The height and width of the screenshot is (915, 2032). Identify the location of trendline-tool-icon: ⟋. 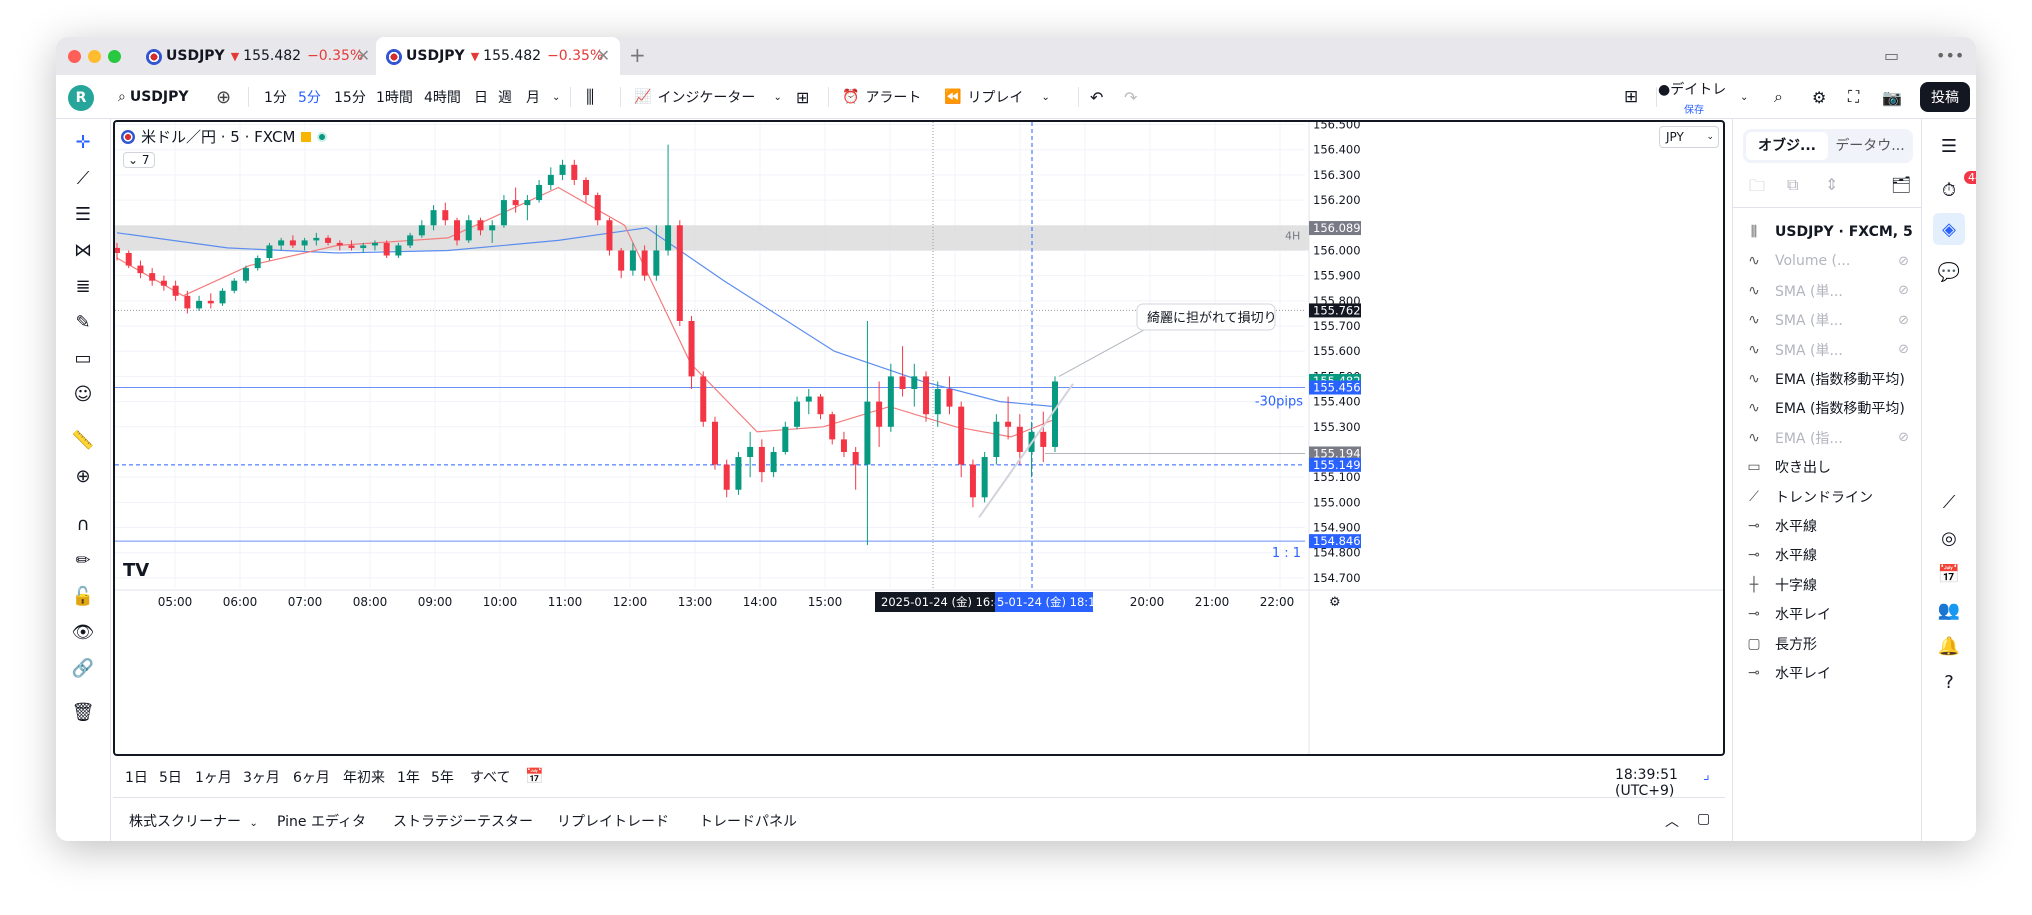
(83, 178).